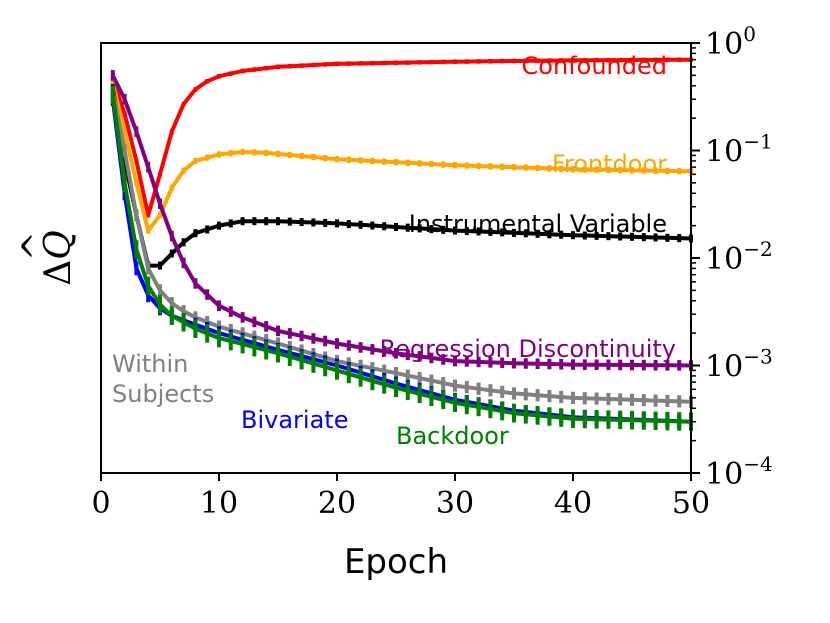 This screenshot has height=623, width=830. Describe the element at coordinates (739, 472) in the screenshot. I see `y-tick-label: 10⁻⁴` at that location.